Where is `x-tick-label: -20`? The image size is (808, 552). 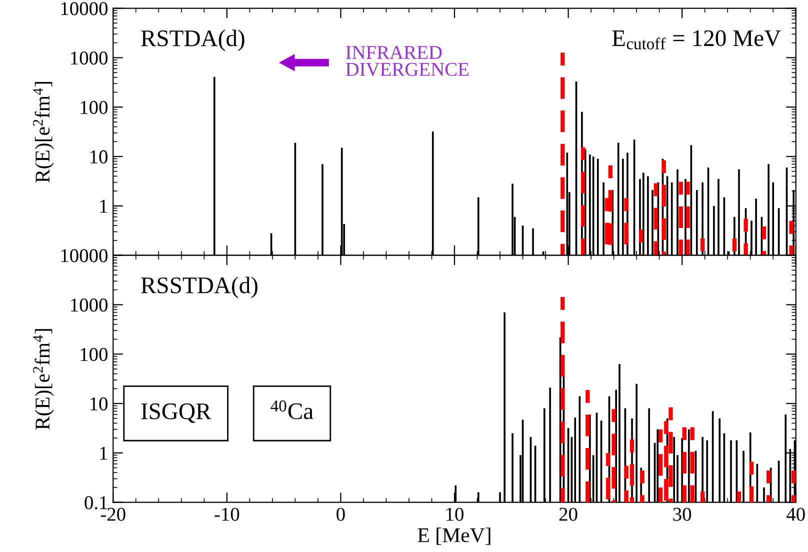
x-tick-label: -20 is located at coordinates (113, 514).